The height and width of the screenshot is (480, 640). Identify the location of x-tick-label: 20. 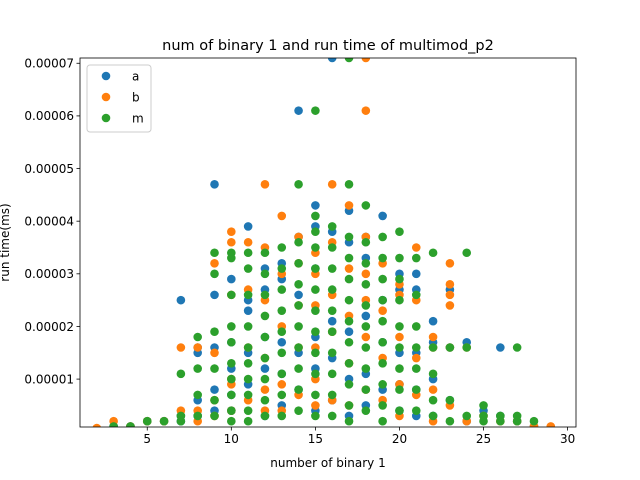
(399, 439).